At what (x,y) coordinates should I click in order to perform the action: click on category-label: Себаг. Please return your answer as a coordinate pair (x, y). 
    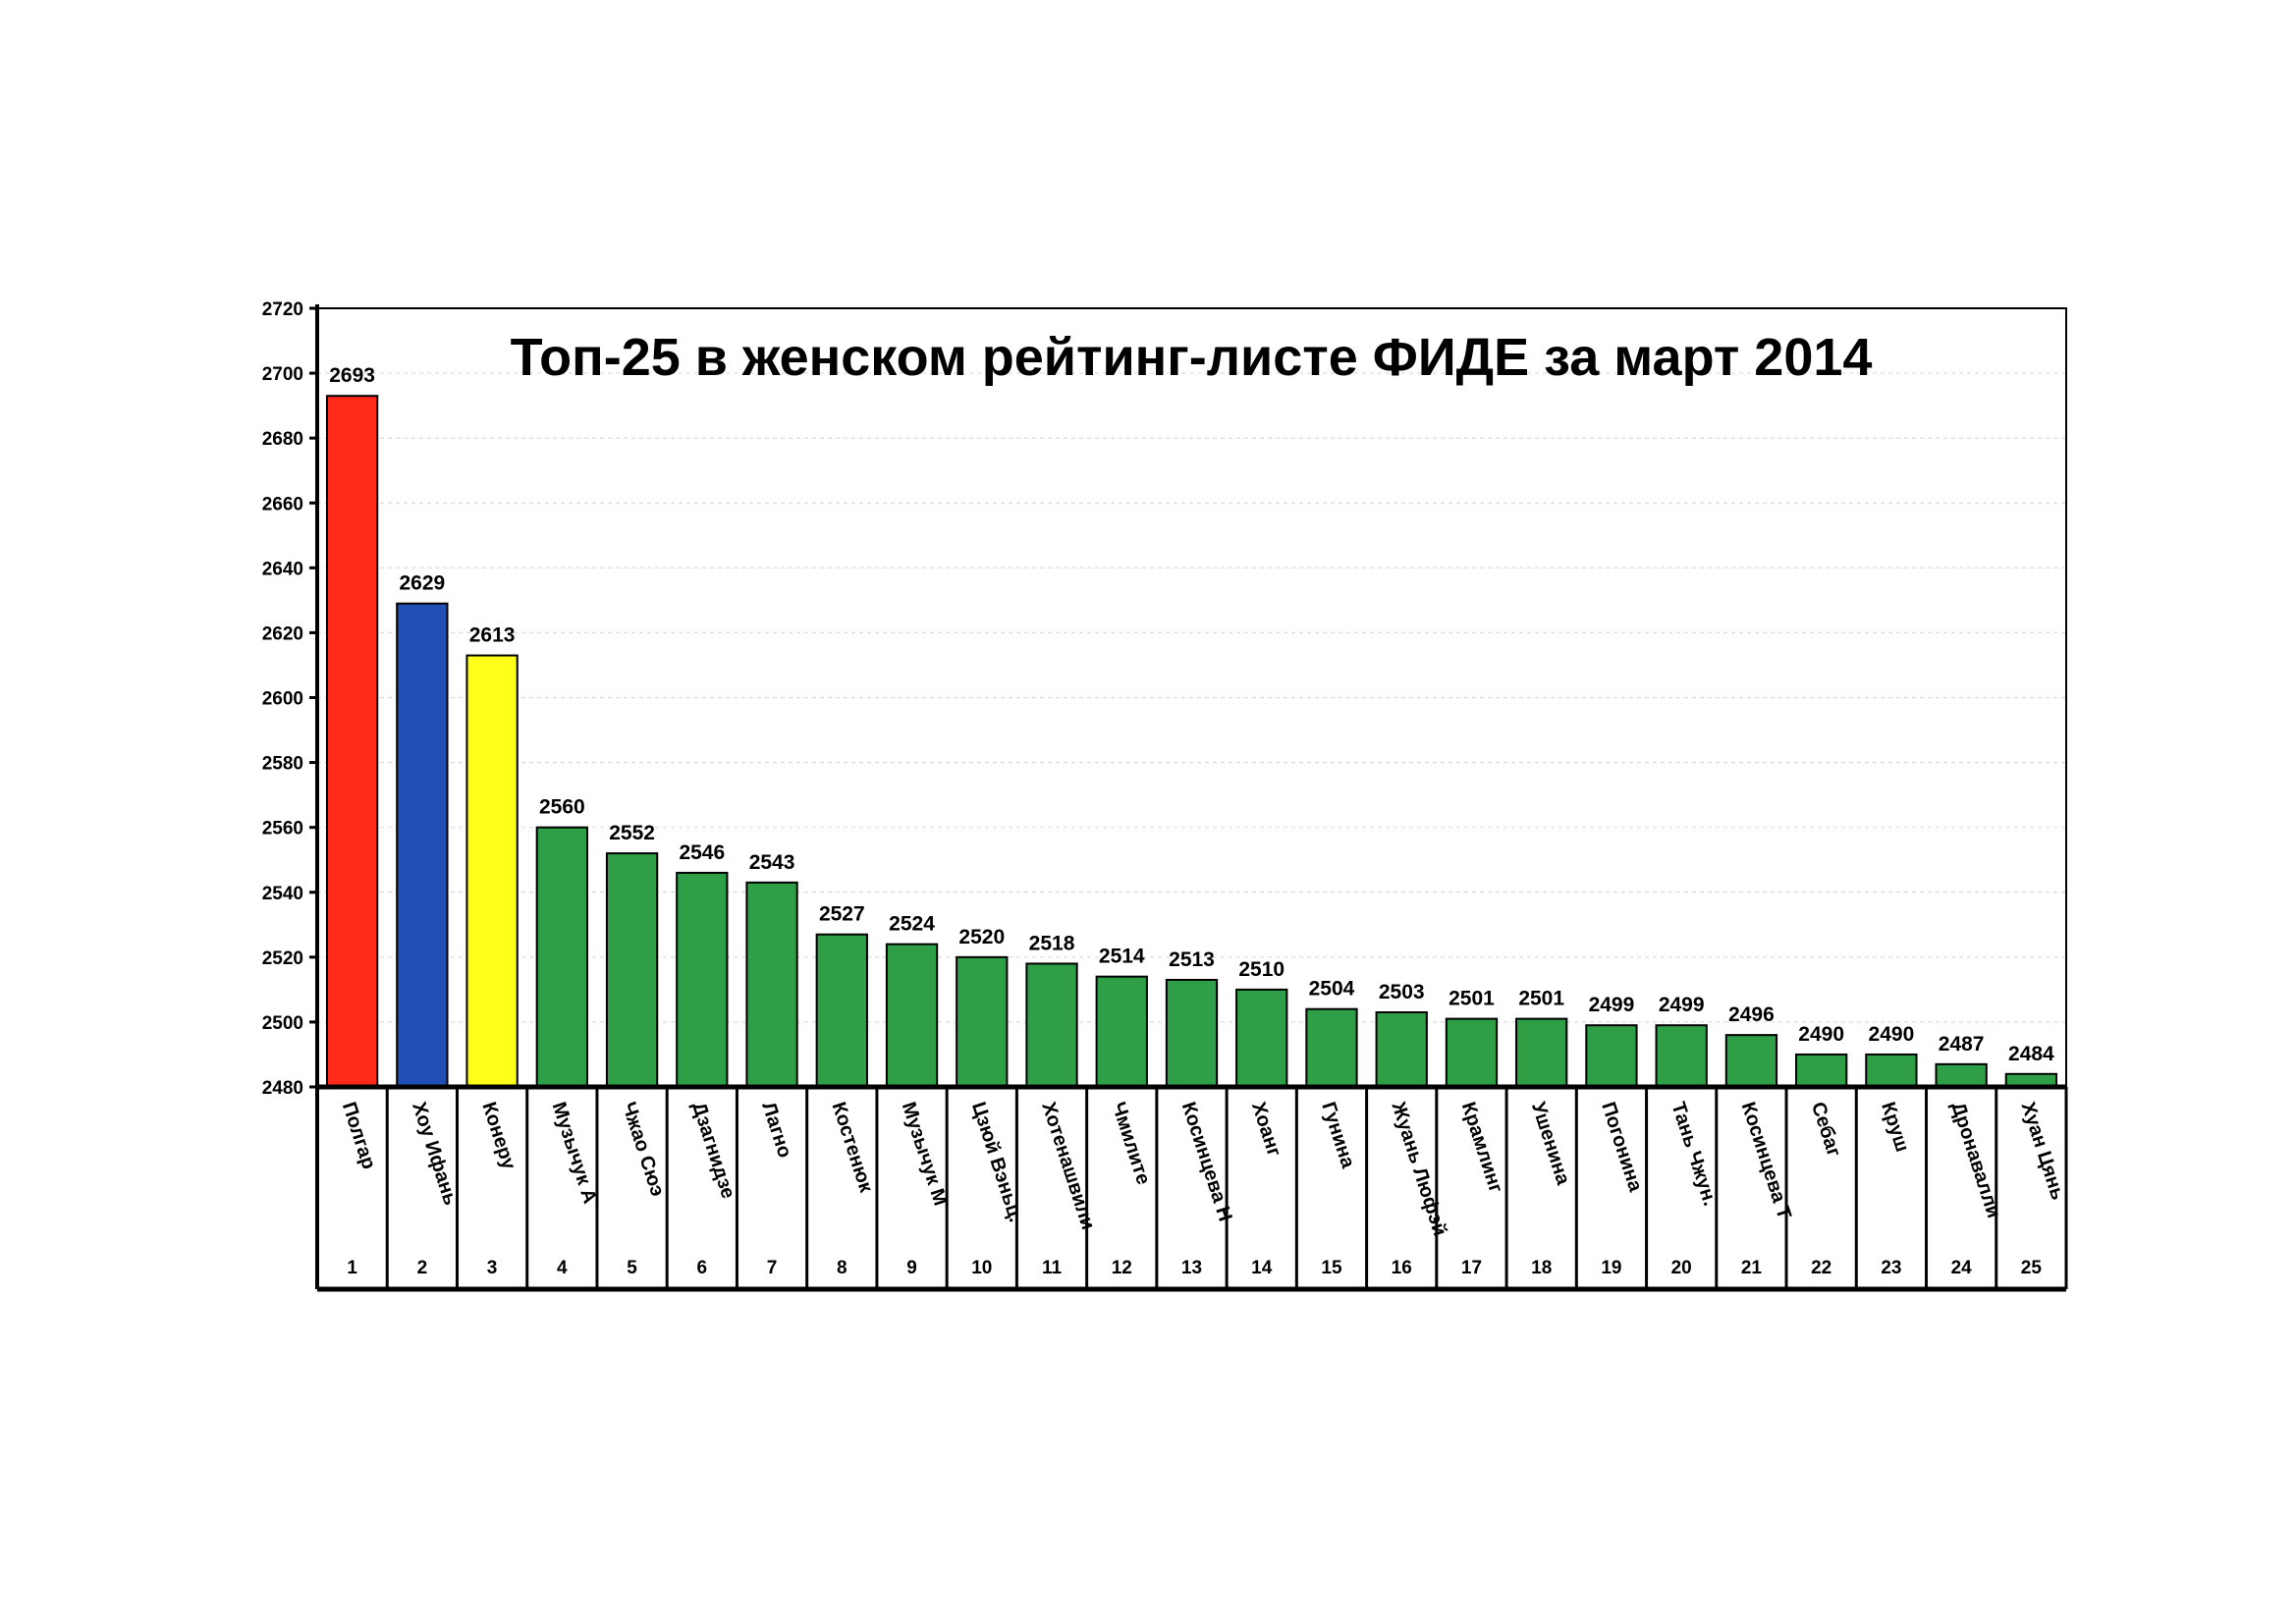
    Looking at the image, I should click on (1826, 1130).